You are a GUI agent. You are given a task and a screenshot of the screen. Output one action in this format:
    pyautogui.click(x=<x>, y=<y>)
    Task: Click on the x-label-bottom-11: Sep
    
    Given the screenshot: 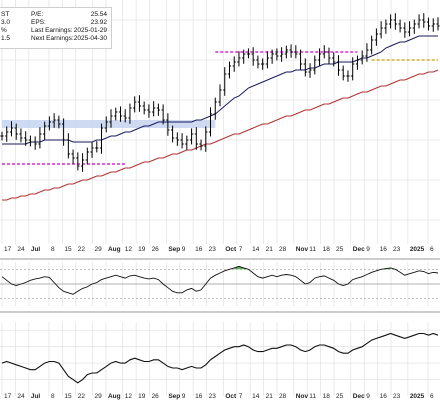 What is the action you would take?
    pyautogui.click(x=174, y=396)
    